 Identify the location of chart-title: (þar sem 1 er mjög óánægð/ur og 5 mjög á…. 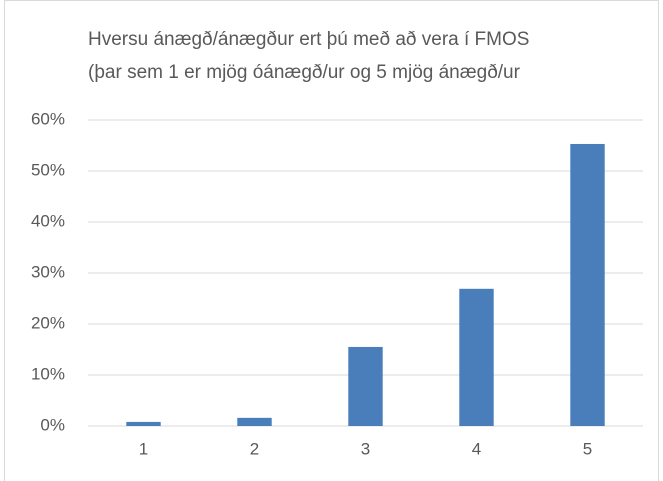
(304, 72).